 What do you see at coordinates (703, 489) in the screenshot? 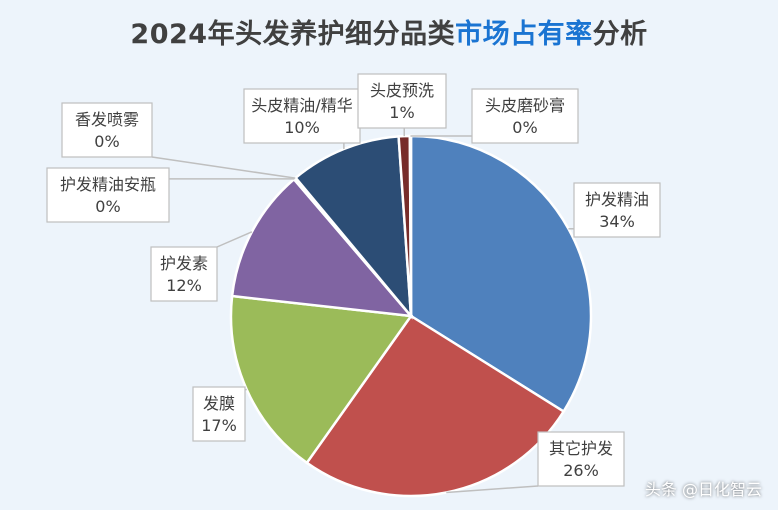
I see `watermark: 头条 @日化智云` at bounding box center [703, 489].